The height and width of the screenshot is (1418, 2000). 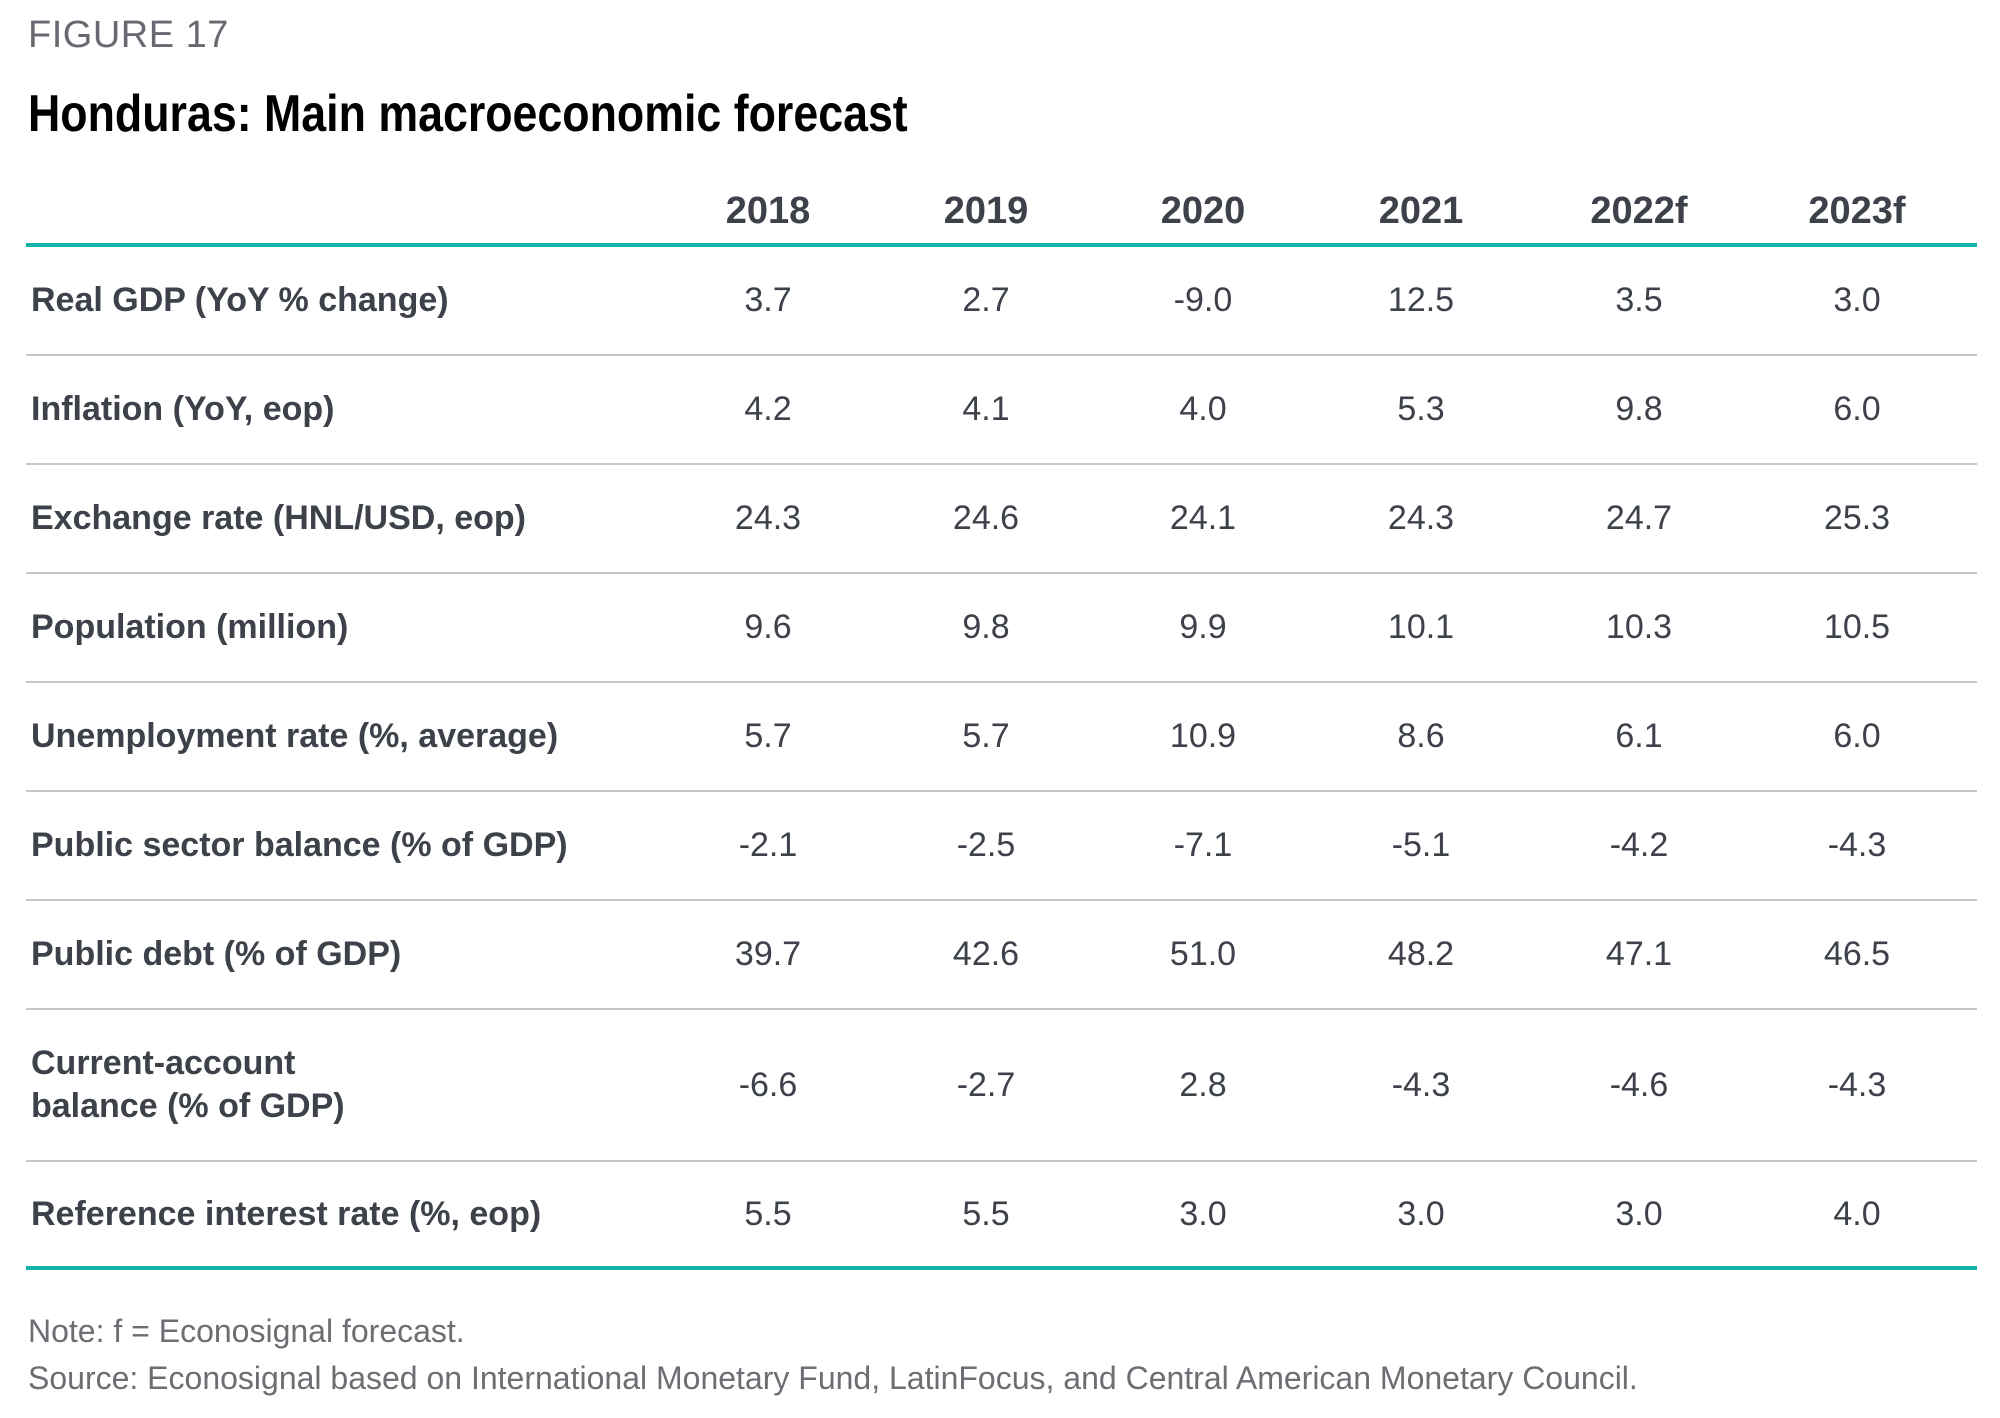 What do you see at coordinates (986, 211) in the screenshot?
I see `column-header: 2019` at bounding box center [986, 211].